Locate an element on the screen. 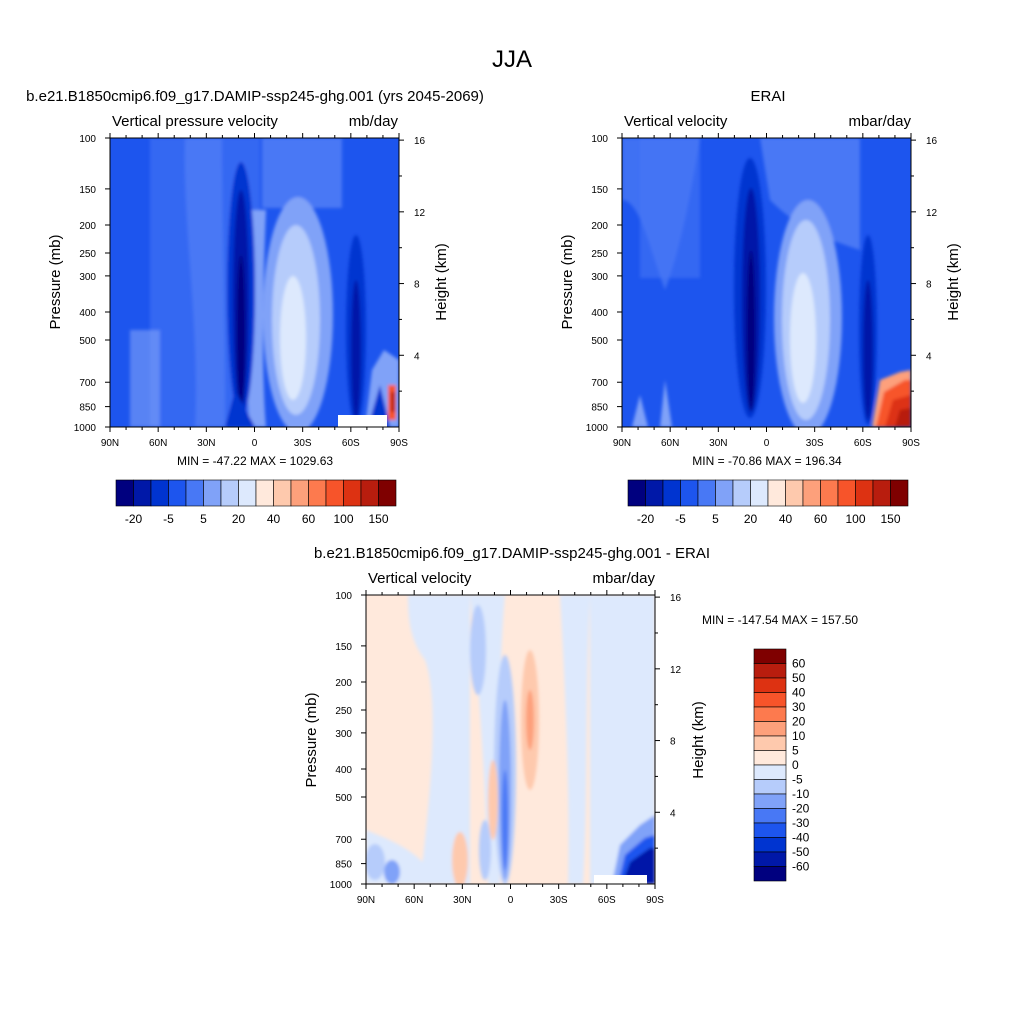  panel-model-height-label: Height (km) is located at coordinates (441, 282).